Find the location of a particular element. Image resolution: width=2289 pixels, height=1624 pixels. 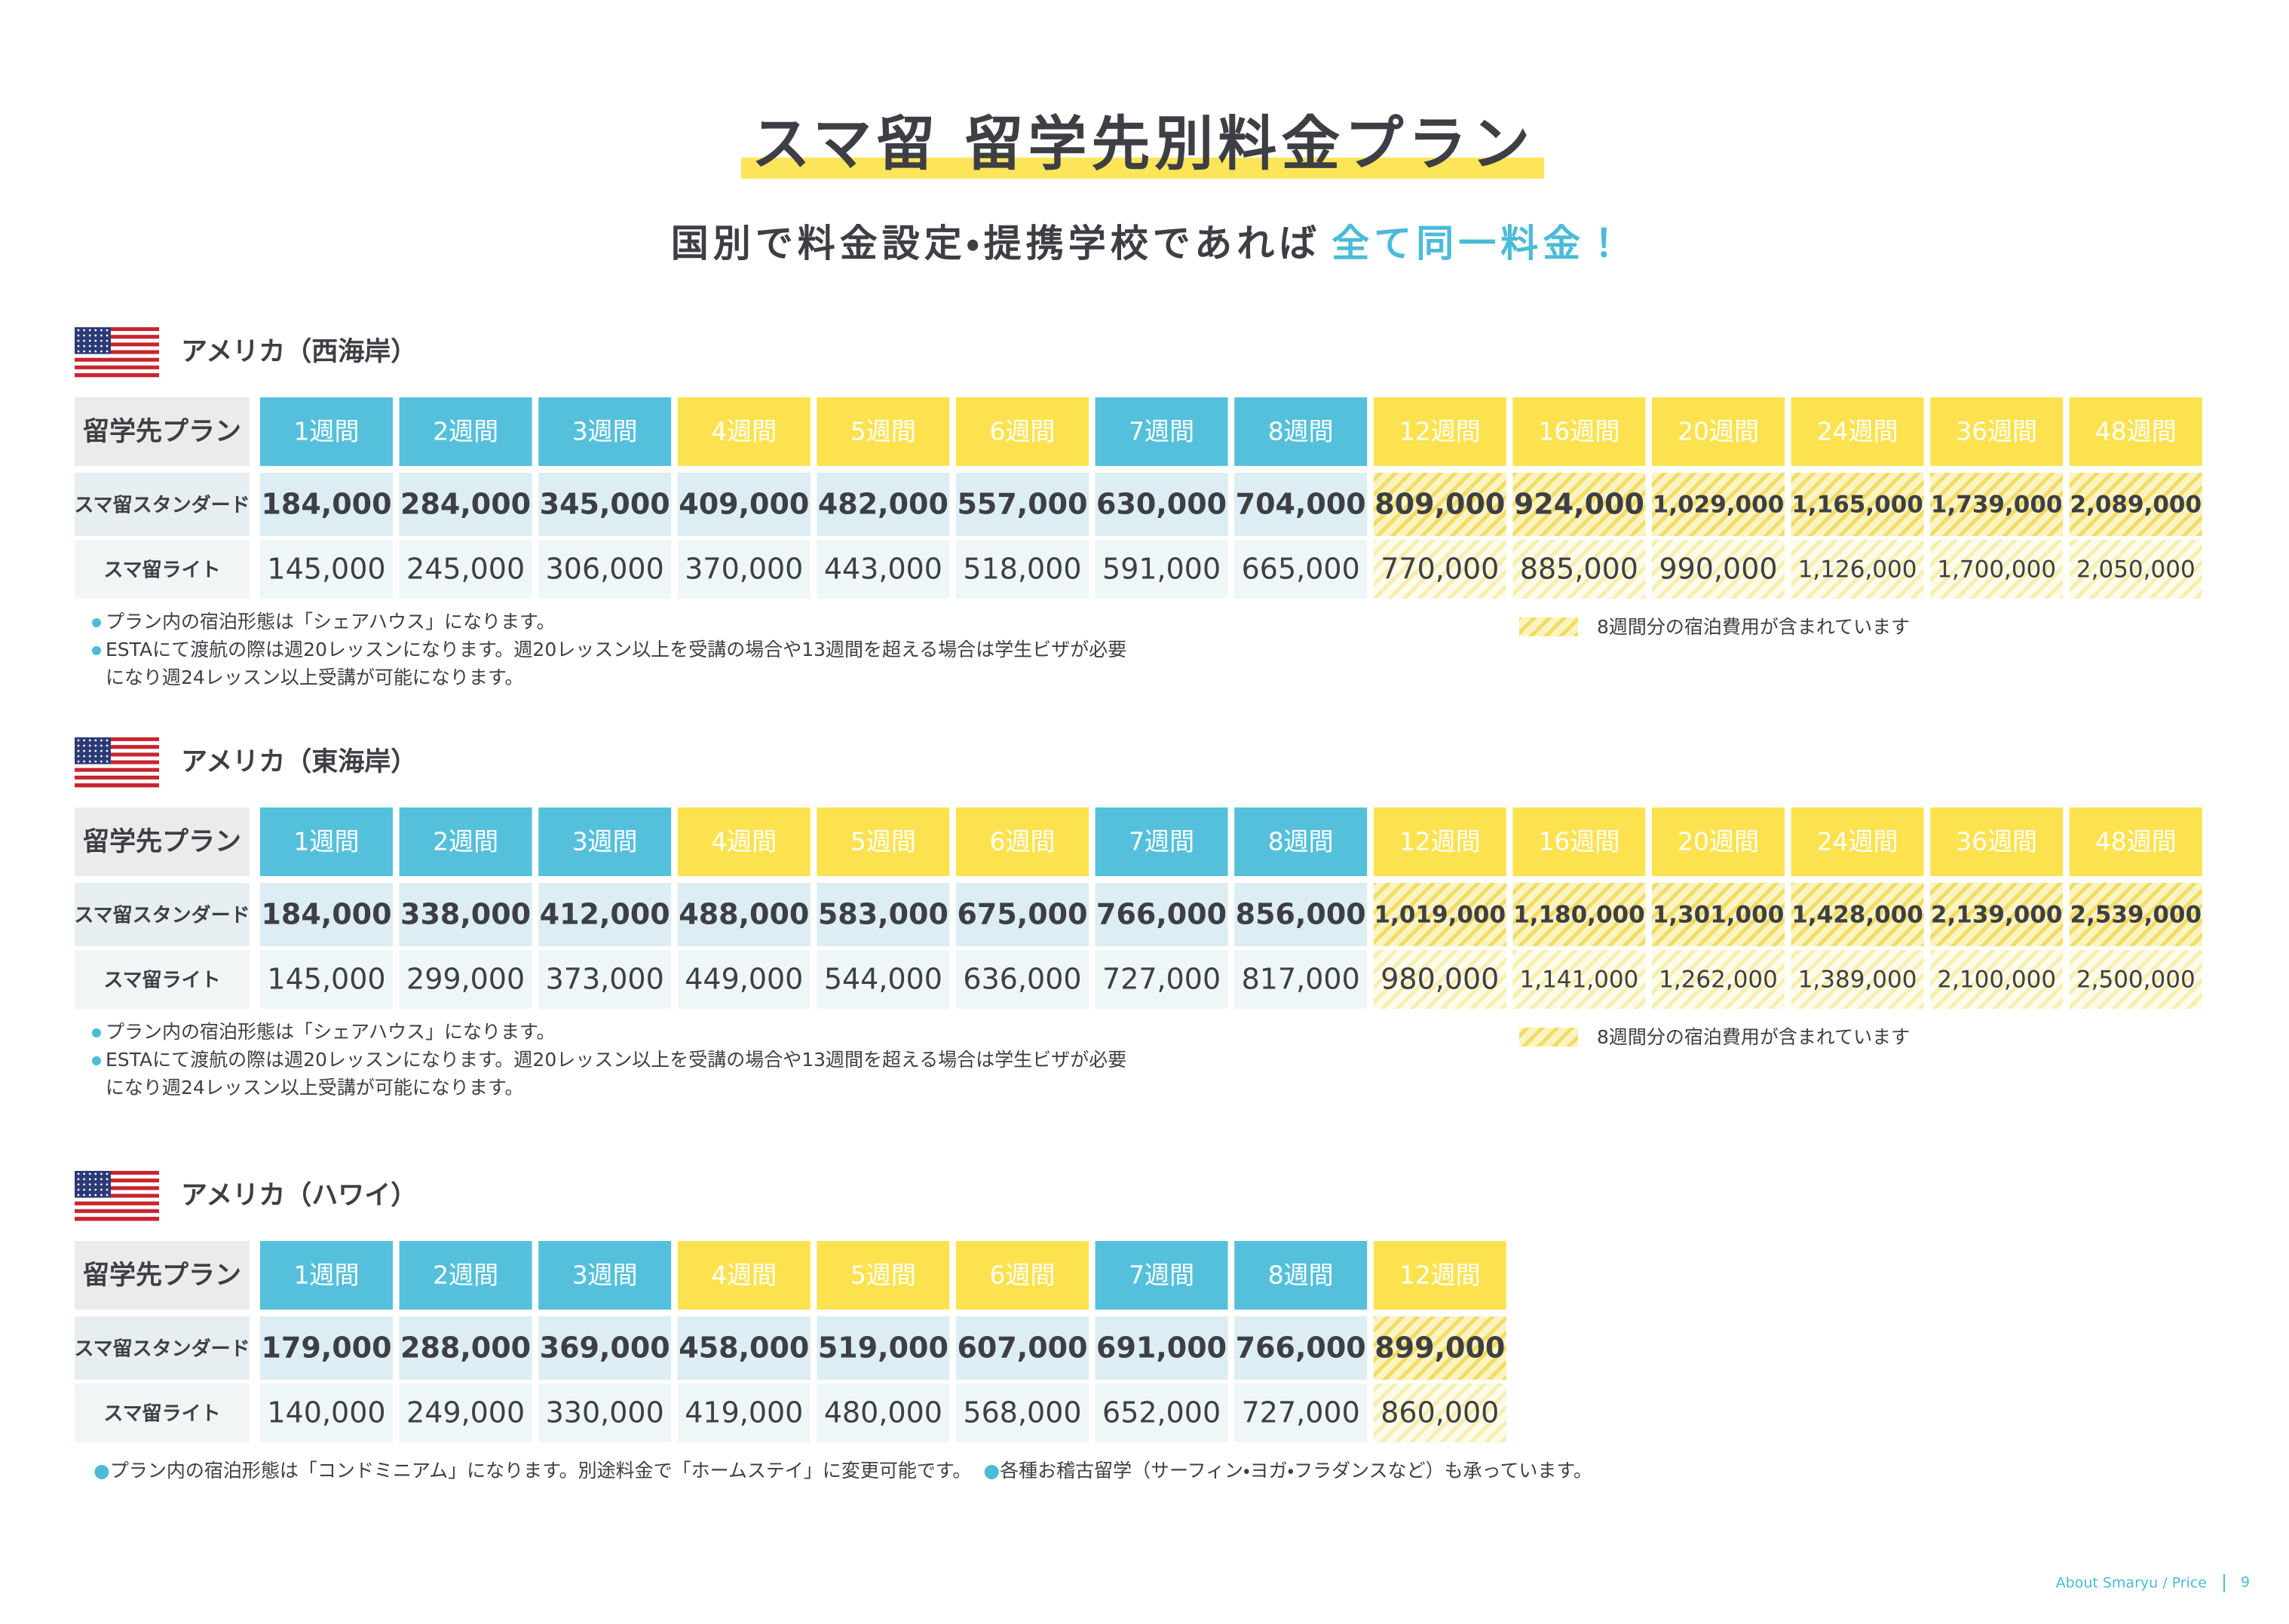

week-header: 6週間 is located at coordinates (1023, 842).